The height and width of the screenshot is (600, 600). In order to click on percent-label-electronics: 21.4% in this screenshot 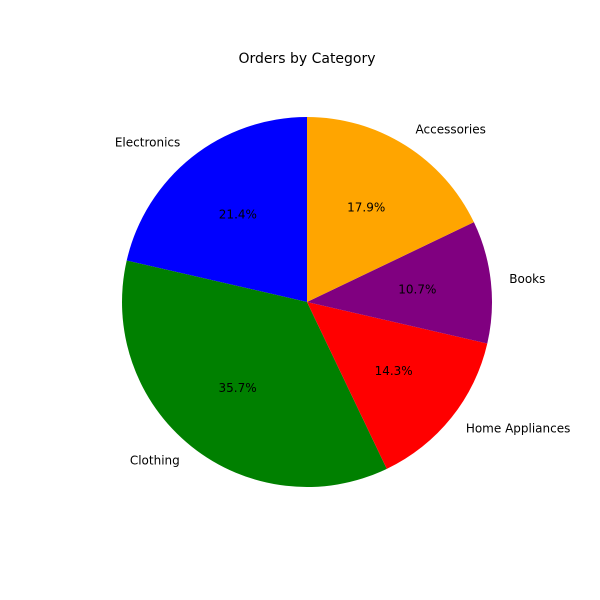, I will do `click(238, 215)`.